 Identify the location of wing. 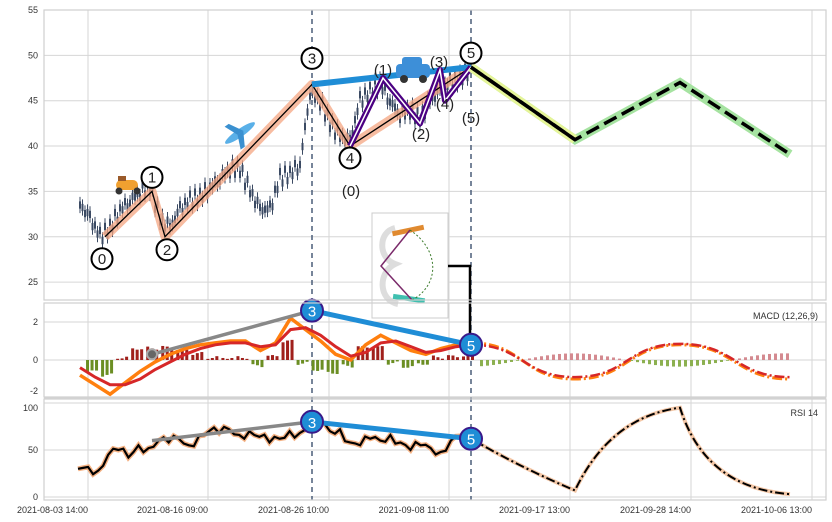
(234, 129).